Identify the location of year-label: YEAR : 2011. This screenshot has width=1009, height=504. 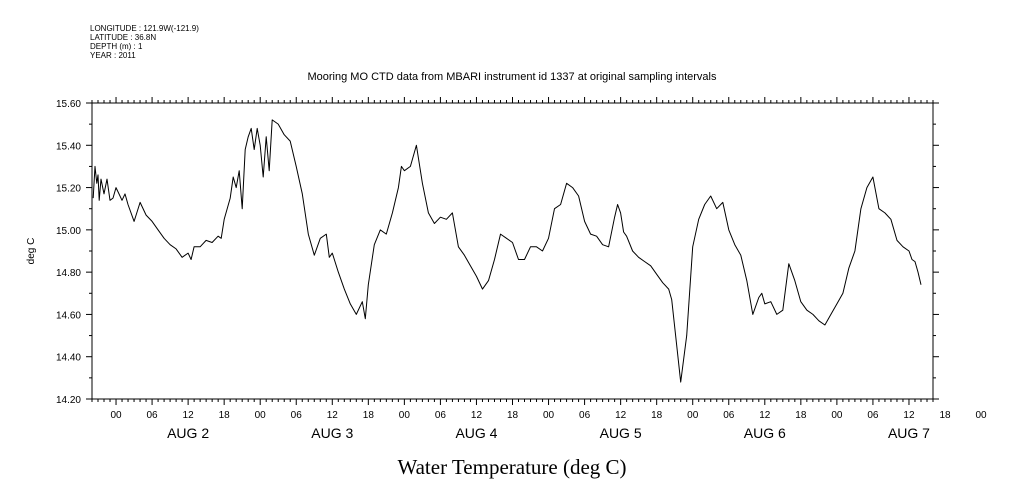
(113, 55).